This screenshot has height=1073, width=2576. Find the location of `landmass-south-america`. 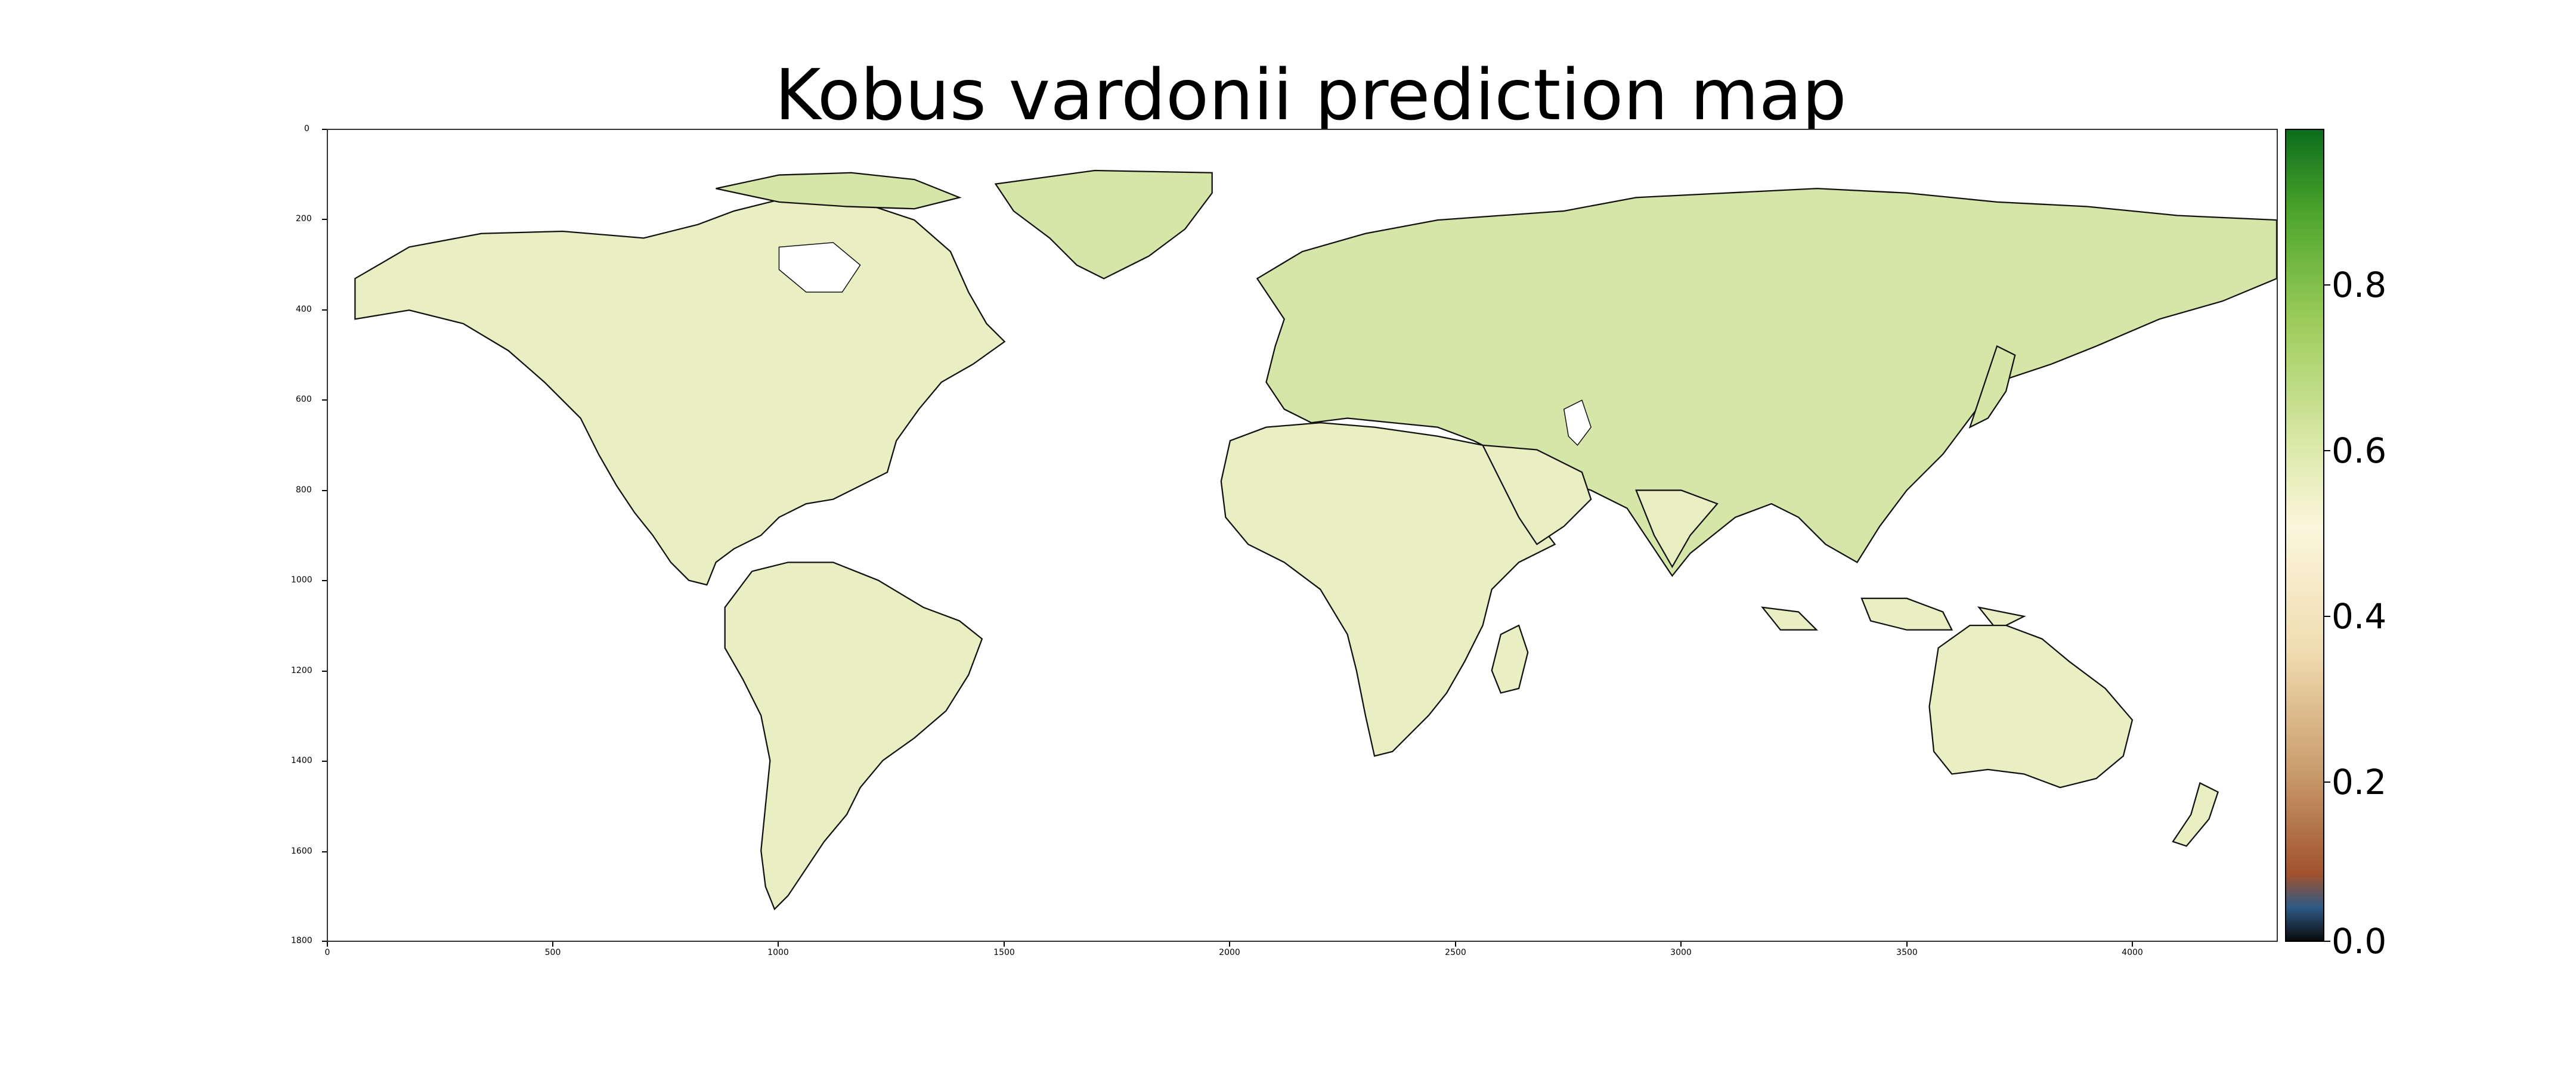

landmass-south-america is located at coordinates (854, 736).